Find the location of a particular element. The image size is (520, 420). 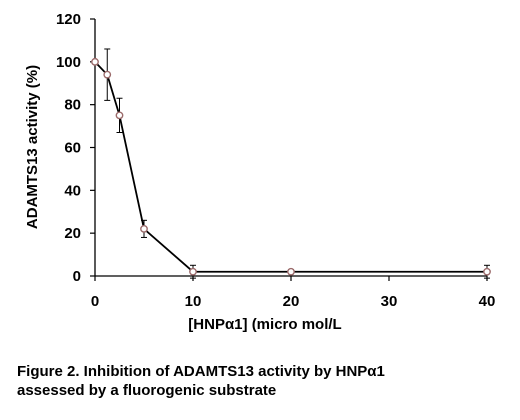

y-axis-ticks: 0 20 40 60 80 100 120 is located at coordinates (75, 148).